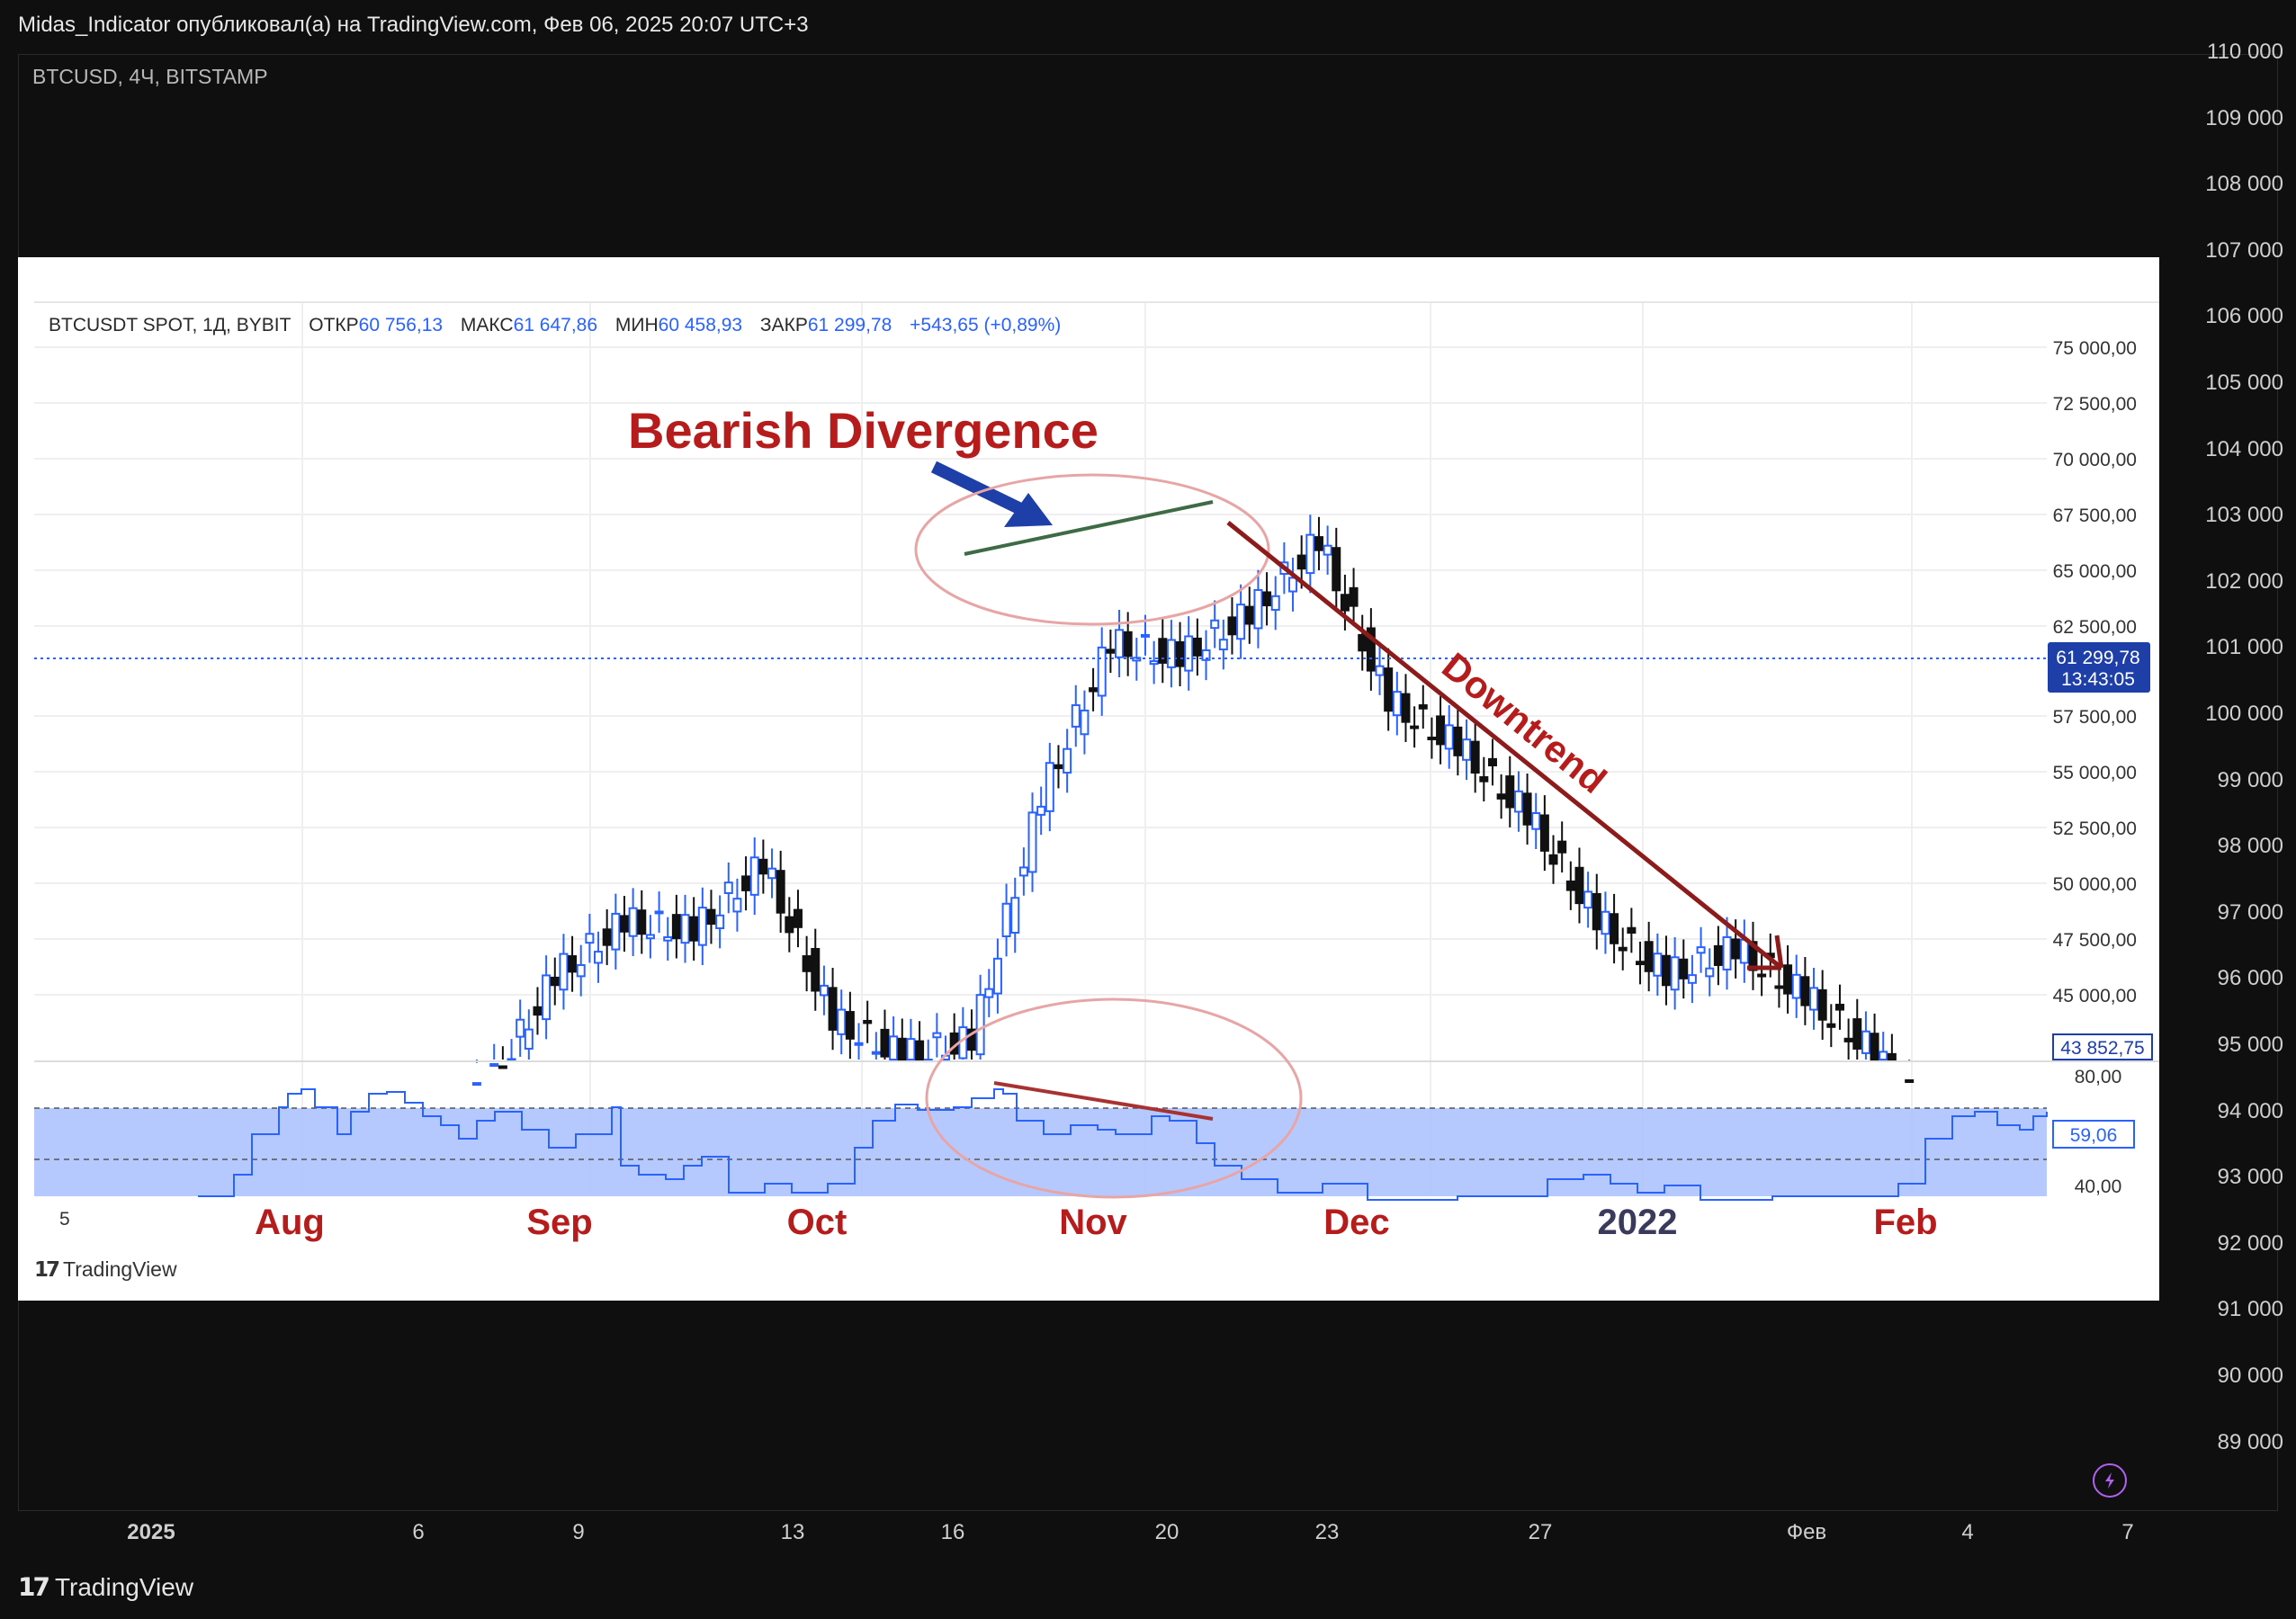  Describe the element at coordinates (105, 1587) in the screenshot. I see `tradingview-logo: 𝟭𝟳 TradingView` at that location.